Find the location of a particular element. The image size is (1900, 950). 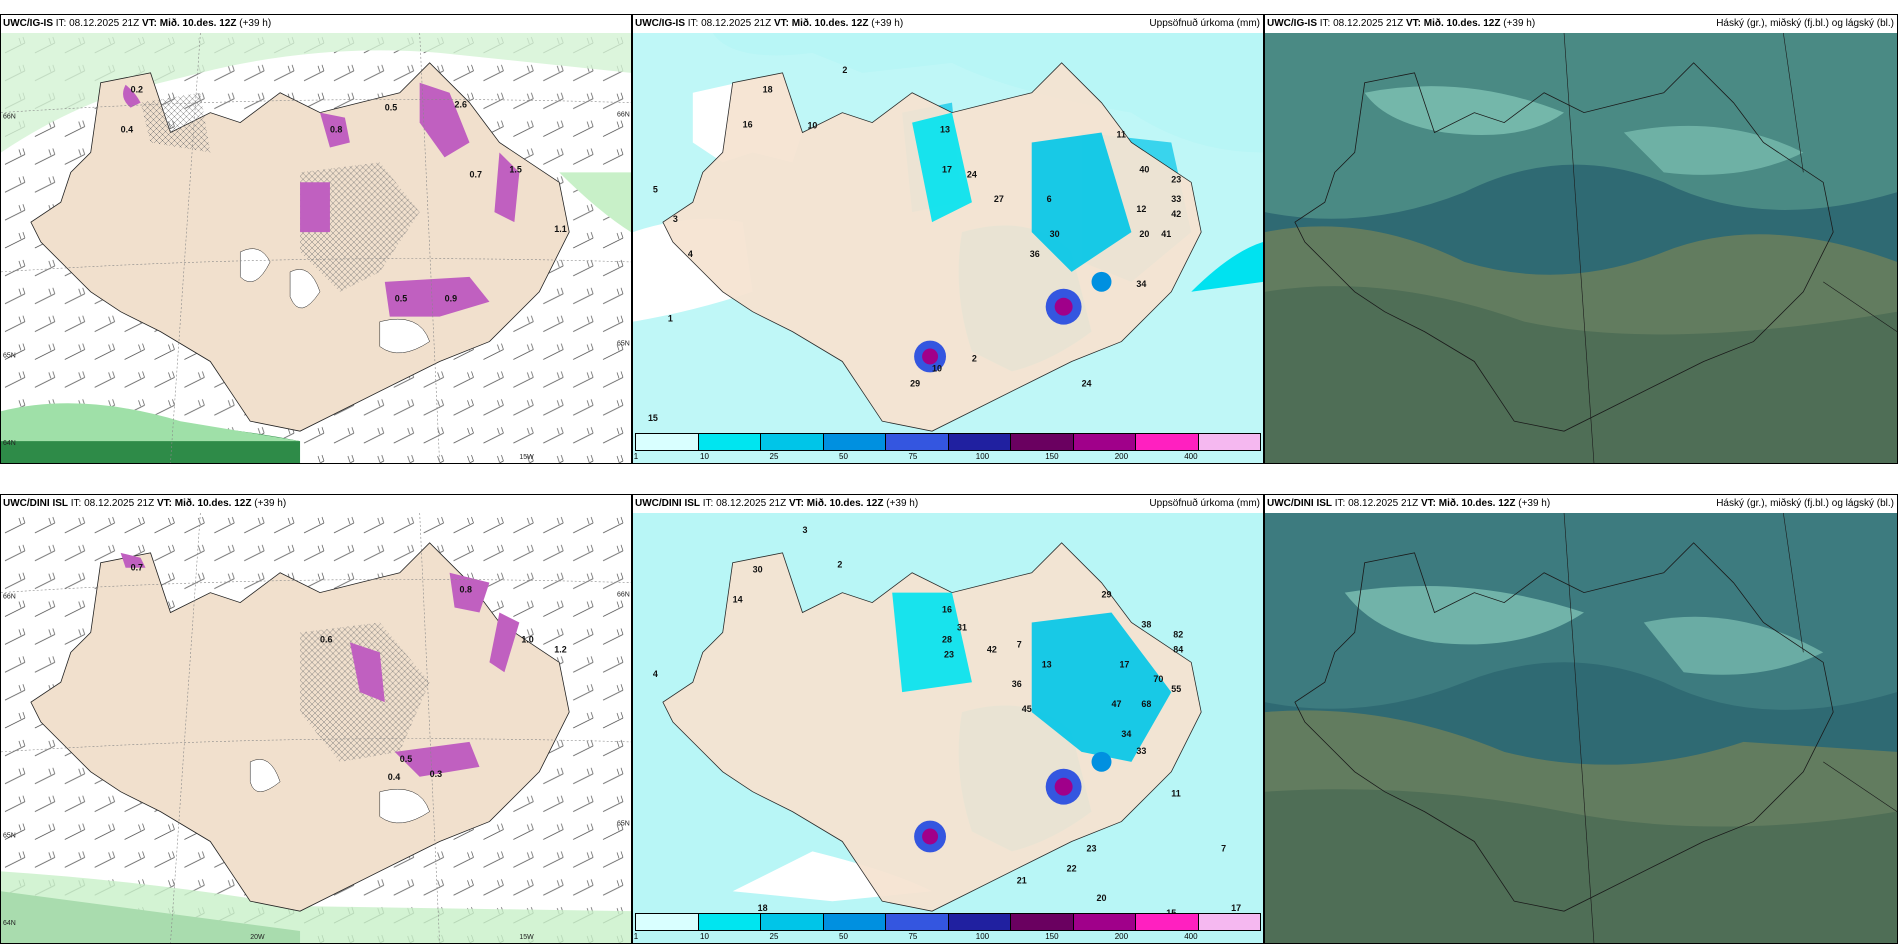

colorbar-label: 25 is located at coordinates (774, 936).